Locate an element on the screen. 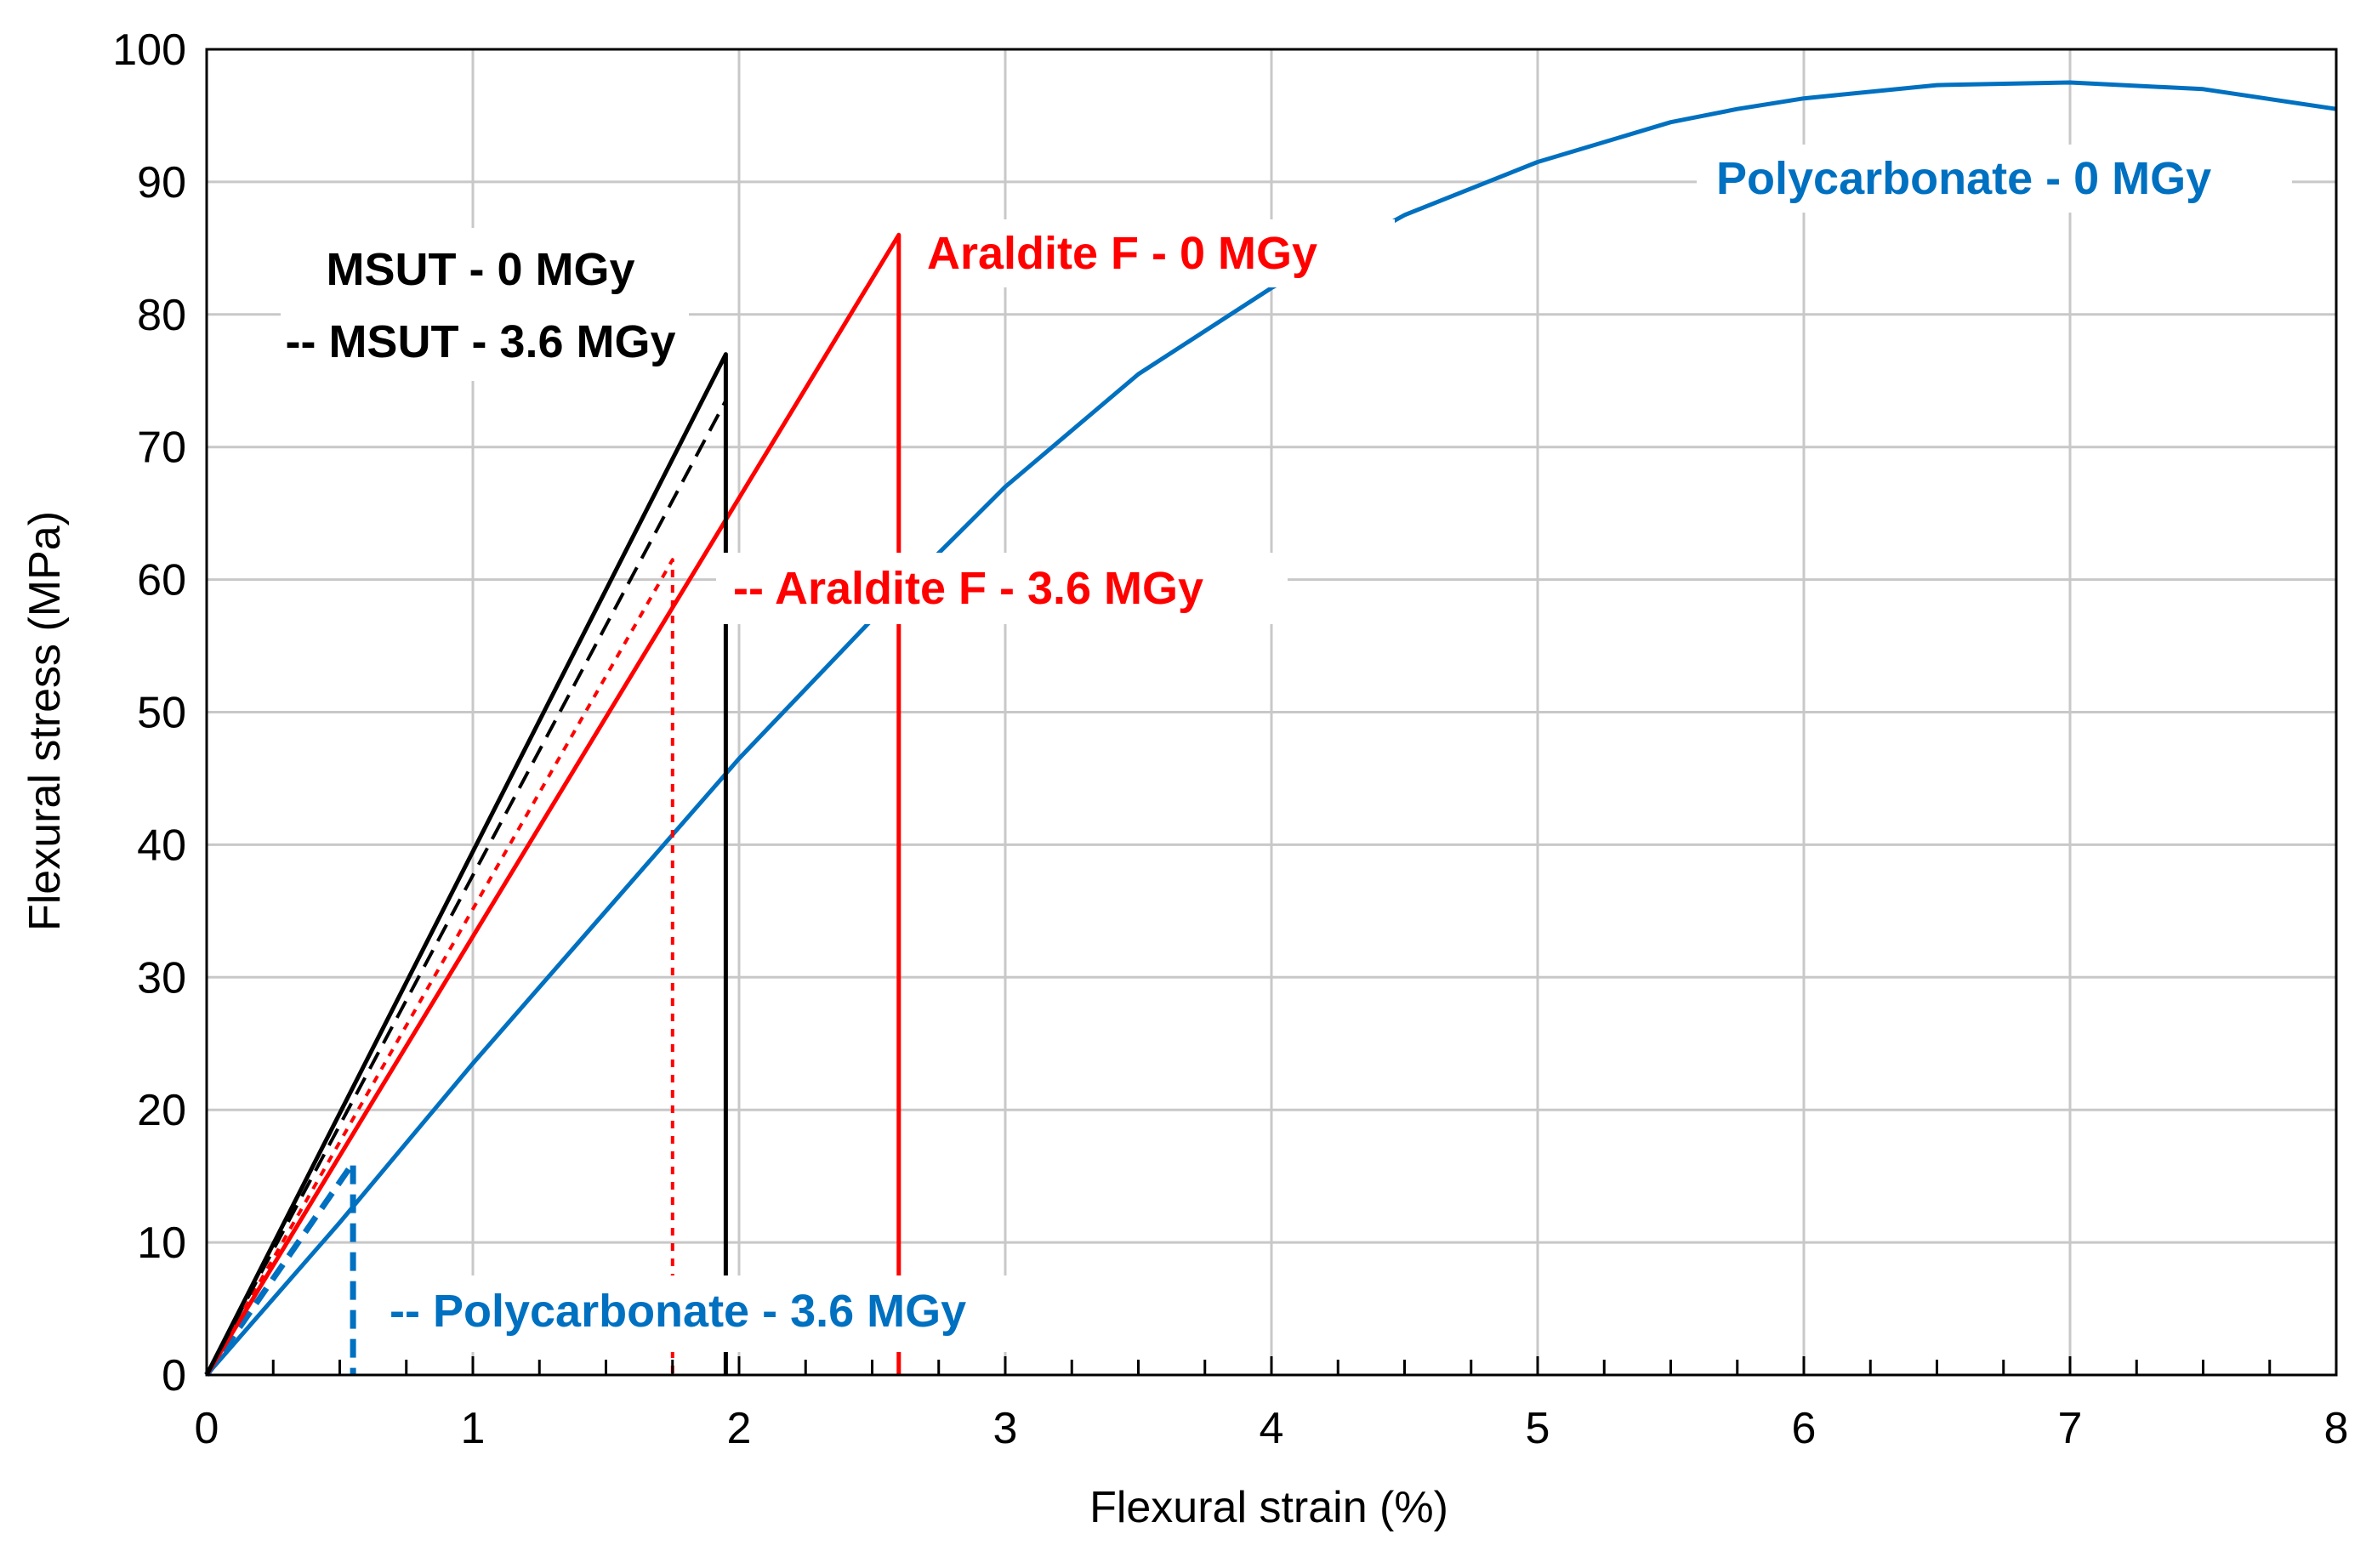  annotation-polycarbonate-0: Polycarbonate - 0 MGy is located at coordinates (1964, 178).